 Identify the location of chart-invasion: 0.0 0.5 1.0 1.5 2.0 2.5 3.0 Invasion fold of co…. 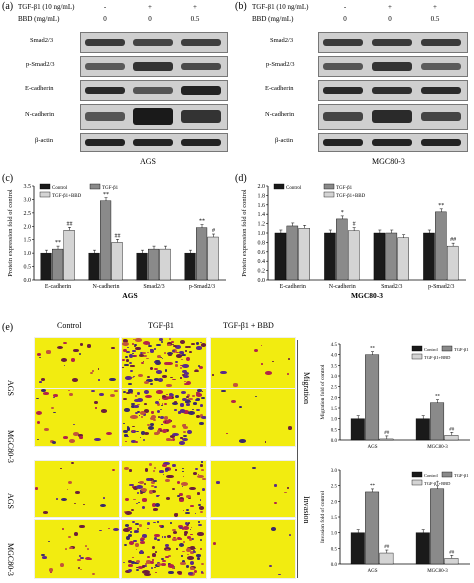
(394, 521).